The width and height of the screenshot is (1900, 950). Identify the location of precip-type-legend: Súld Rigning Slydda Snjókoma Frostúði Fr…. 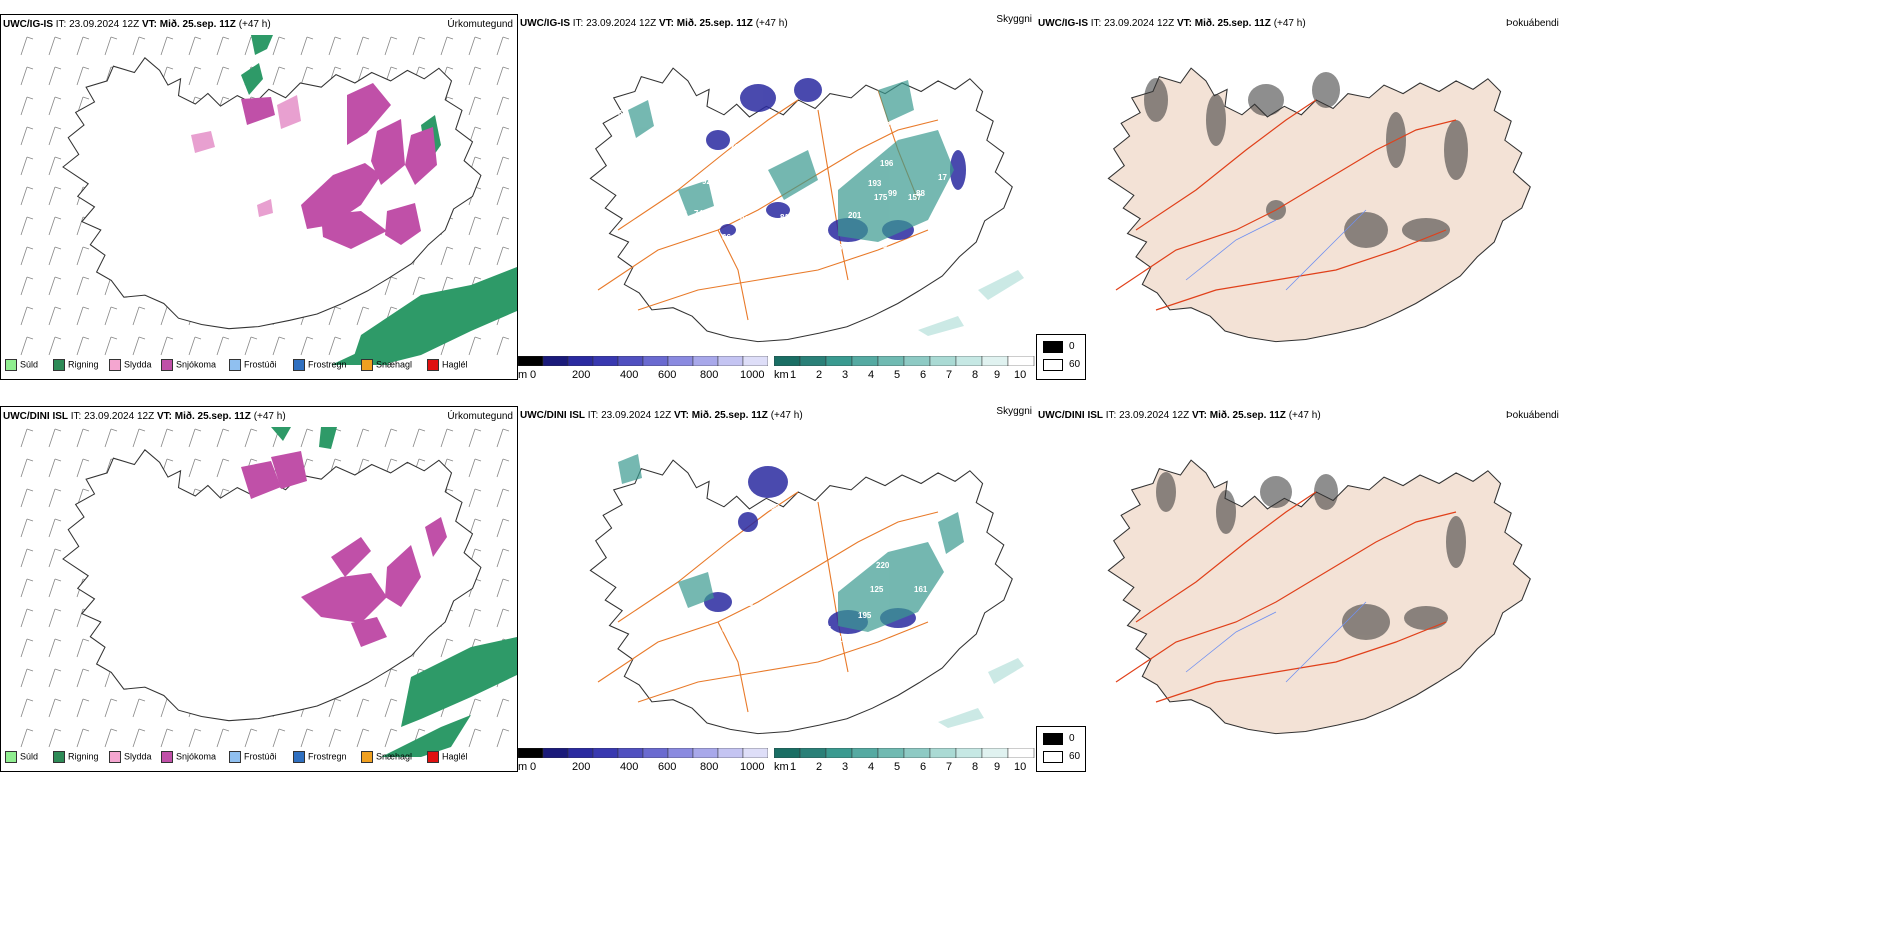
(260, 366).